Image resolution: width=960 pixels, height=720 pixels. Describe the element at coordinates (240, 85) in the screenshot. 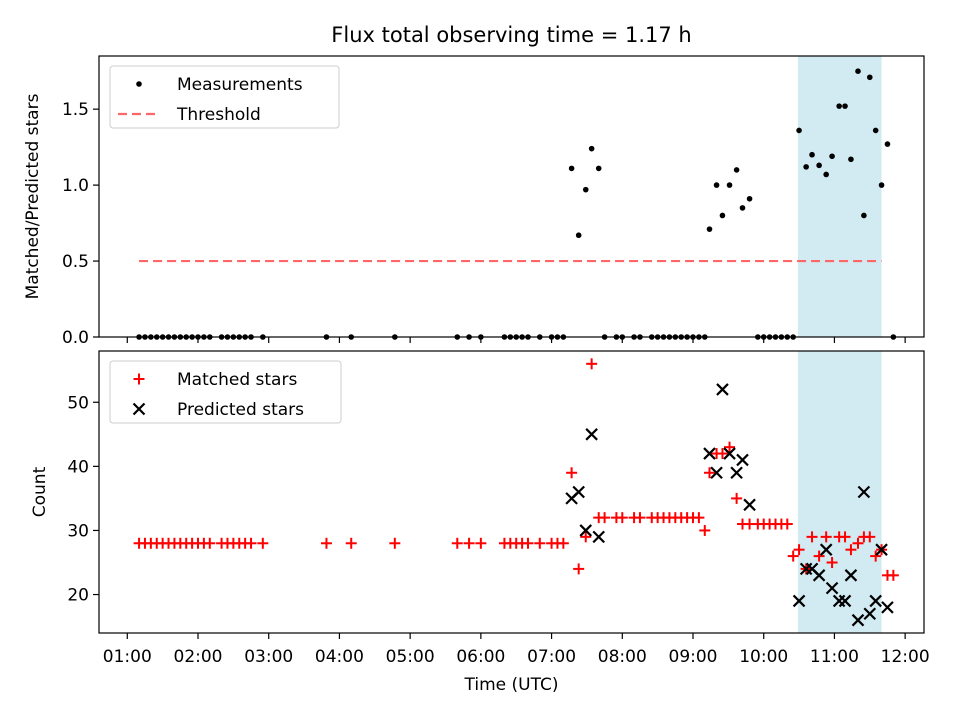

I see `legend-label: Measurements` at that location.